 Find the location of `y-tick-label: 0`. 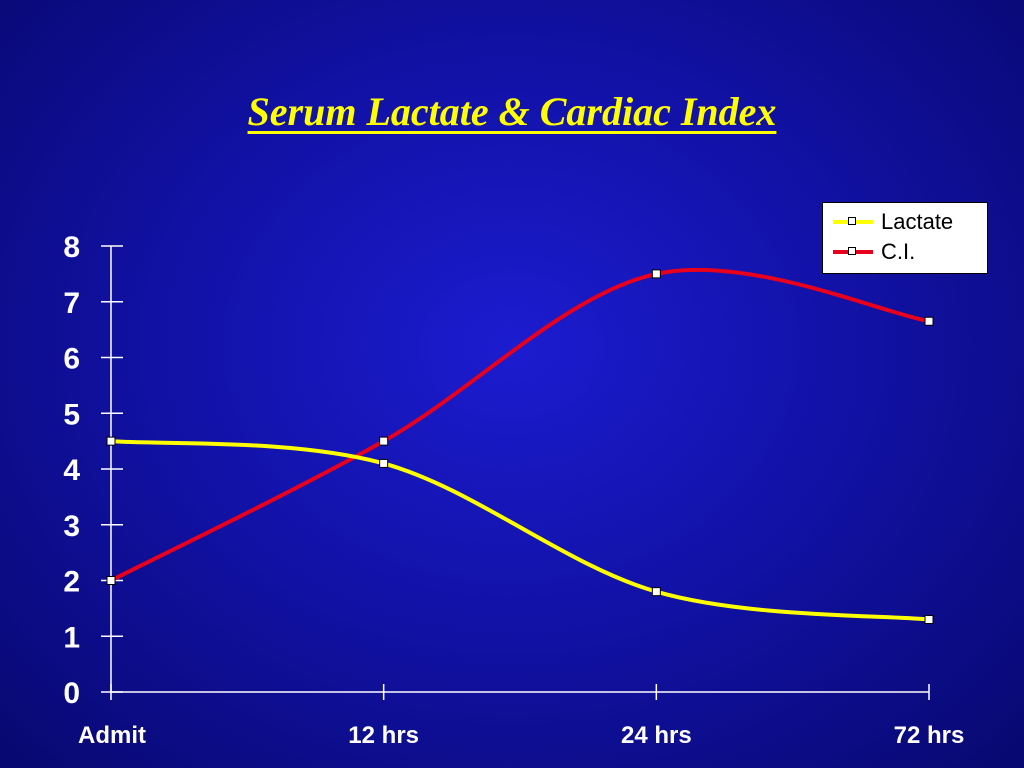

y-tick-label: 0 is located at coordinates (71, 693).